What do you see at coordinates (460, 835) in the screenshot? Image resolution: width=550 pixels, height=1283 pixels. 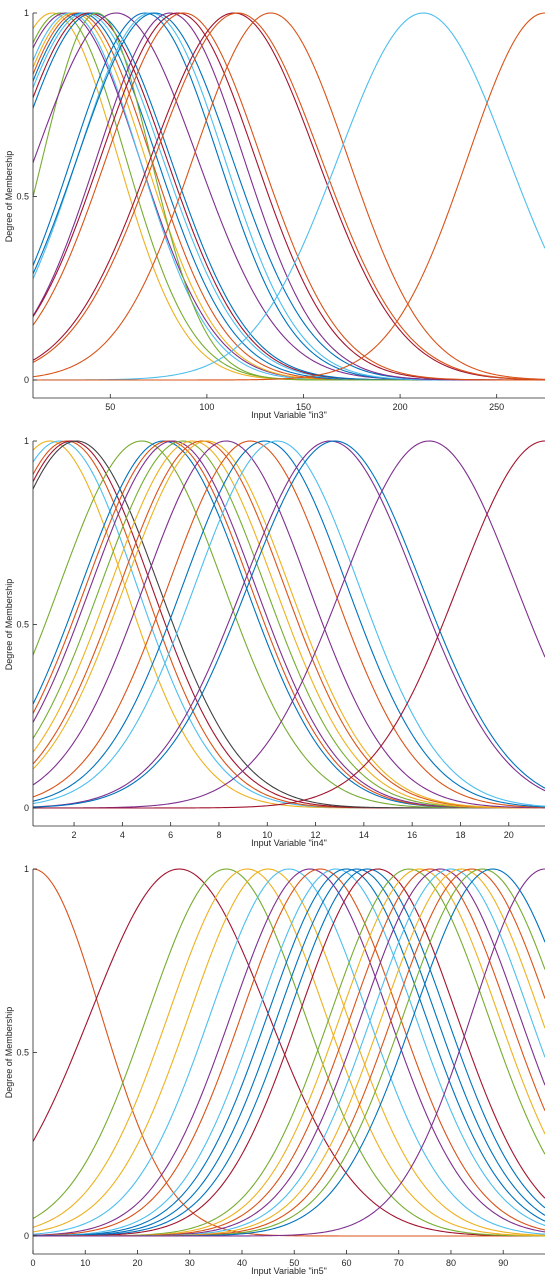 I see `x-tick-label-in4: 18` at bounding box center [460, 835].